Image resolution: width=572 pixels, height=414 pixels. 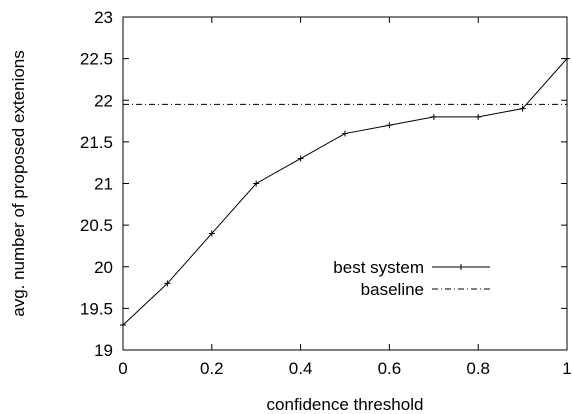 I want to click on x-tick-label: 0.2, so click(x=212, y=368).